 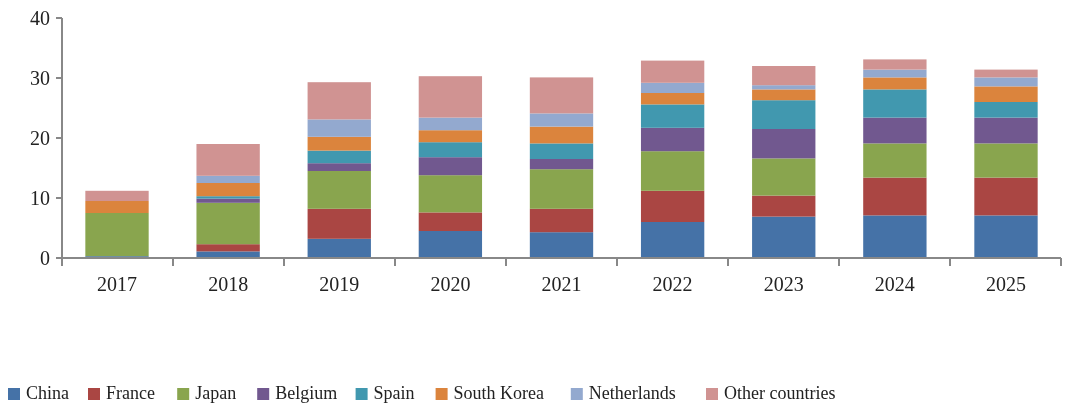 What do you see at coordinates (450, 284) in the screenshot?
I see `x-tick-label: 2020` at bounding box center [450, 284].